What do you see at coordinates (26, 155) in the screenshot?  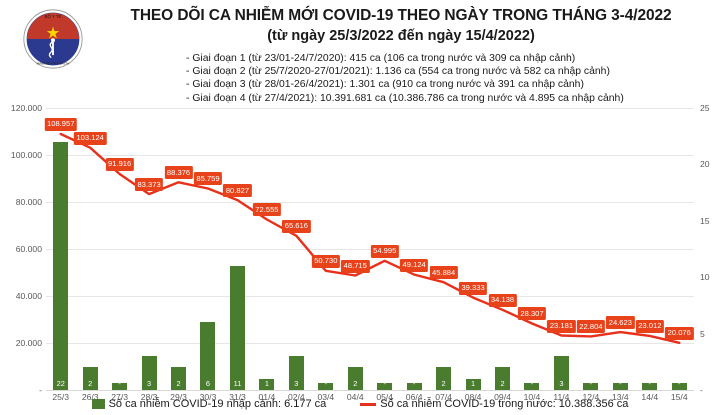 I see `y-axis-left-tick: 100.000` at bounding box center [26, 155].